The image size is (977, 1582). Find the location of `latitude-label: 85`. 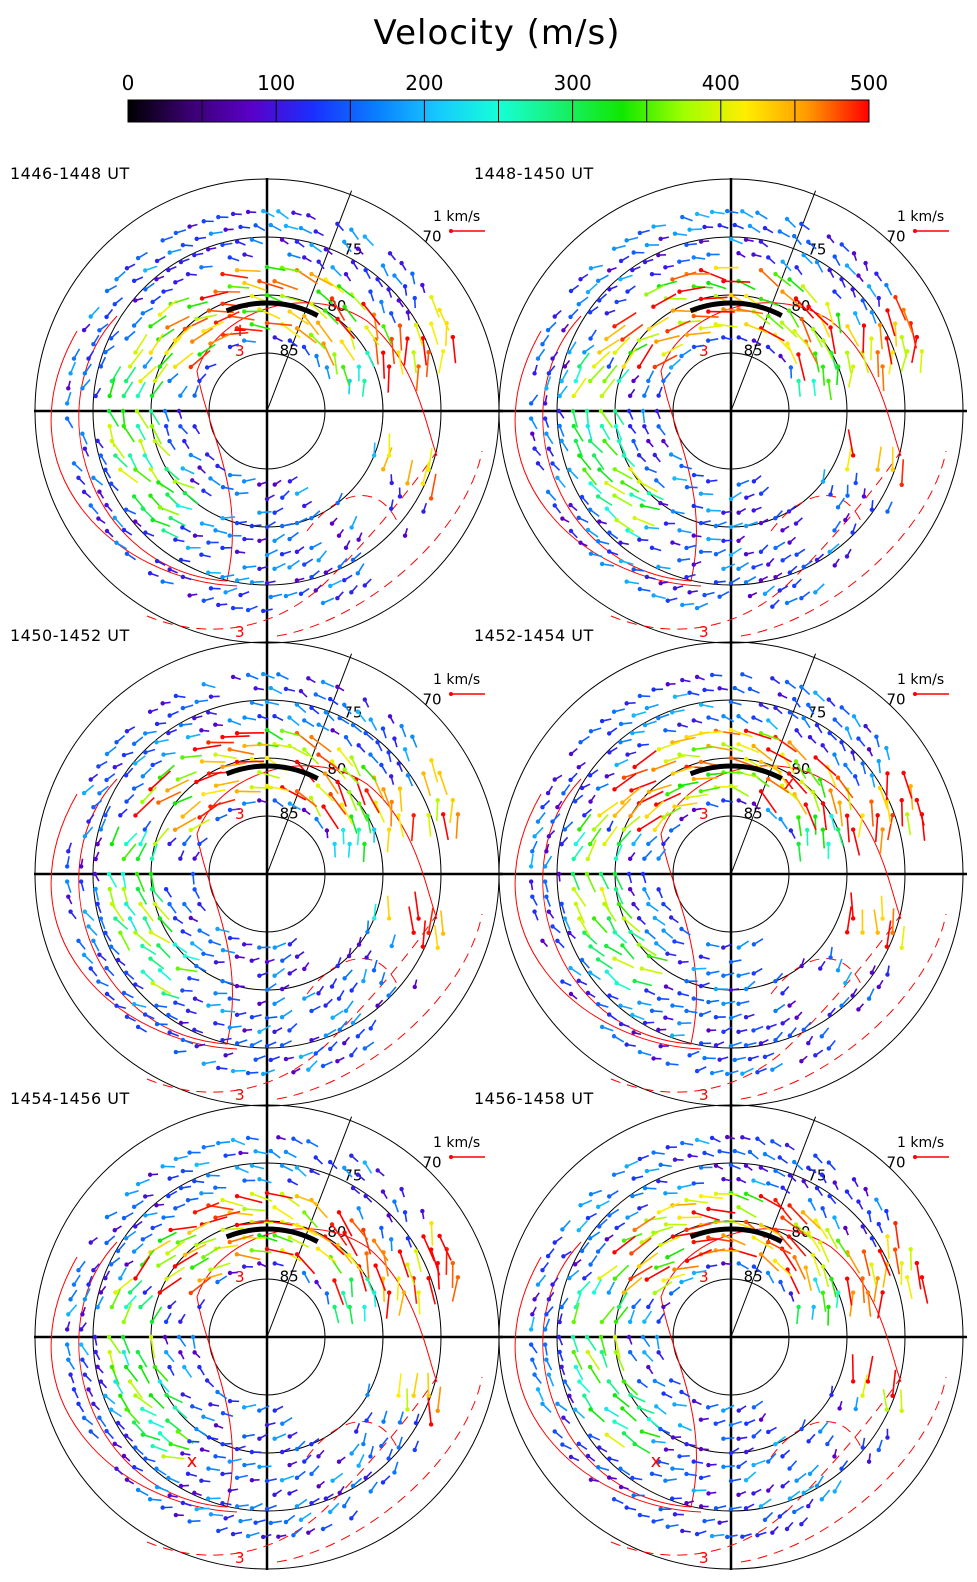

latitude-label: 85 is located at coordinates (753, 814).